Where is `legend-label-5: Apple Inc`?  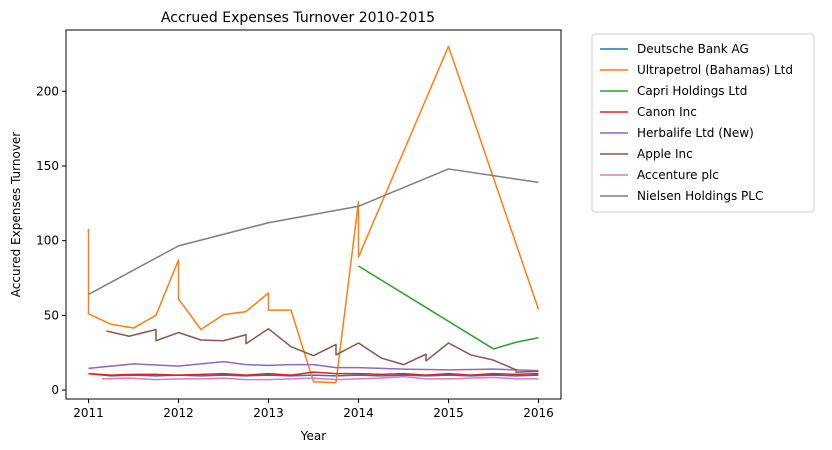
legend-label-5: Apple Inc is located at coordinates (665, 154).